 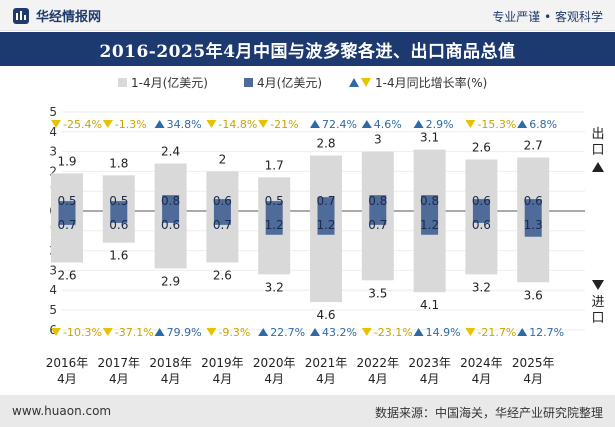 What do you see at coordinates (56, 15) in the screenshot?
I see `brand: 华经情报网` at bounding box center [56, 15].